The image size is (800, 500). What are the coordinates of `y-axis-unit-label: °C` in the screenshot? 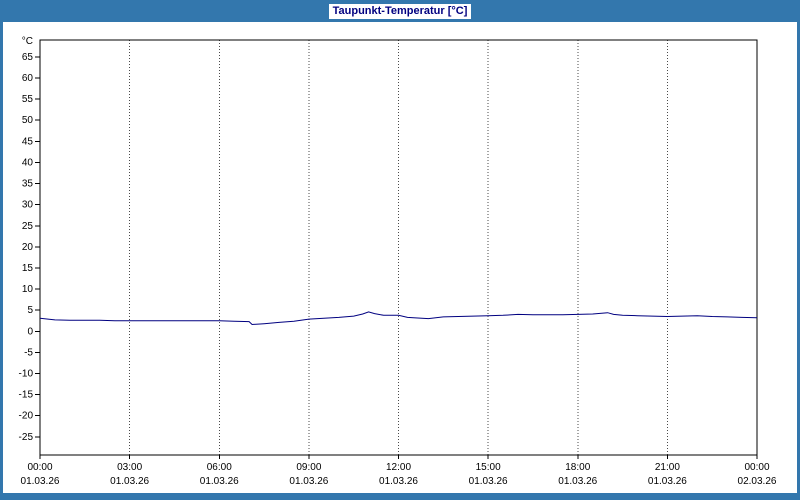 It's located at (27, 41).